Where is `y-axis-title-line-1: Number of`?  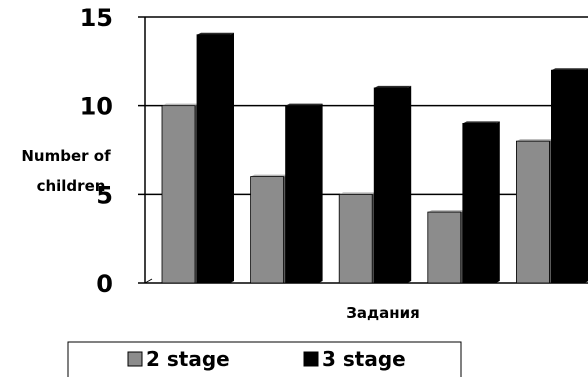
y-axis-title-line-1: Number of is located at coordinates (66, 156).